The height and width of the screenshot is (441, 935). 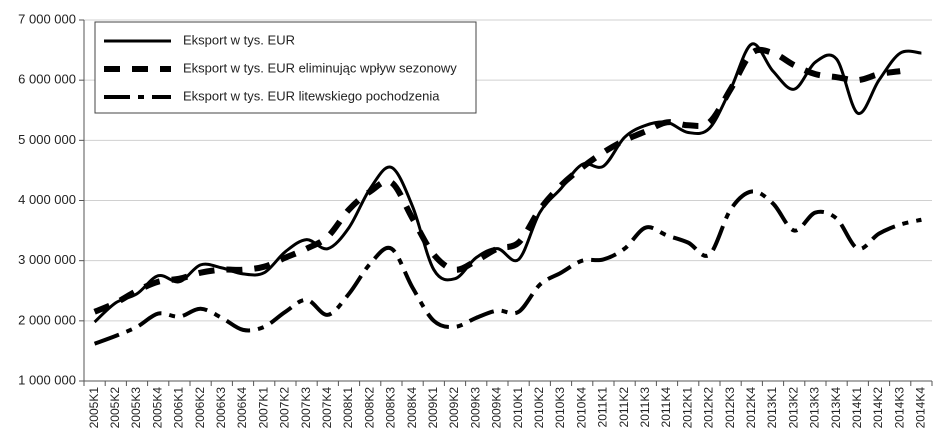 What do you see at coordinates (47, 79) in the screenshot?
I see `y-tick-label: 6 000 000` at bounding box center [47, 79].